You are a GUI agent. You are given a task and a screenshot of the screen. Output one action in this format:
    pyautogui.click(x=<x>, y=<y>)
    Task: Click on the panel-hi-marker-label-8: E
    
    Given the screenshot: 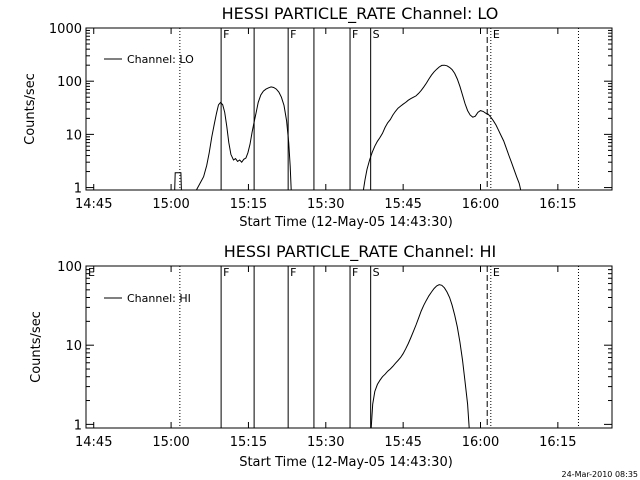 What is the action you would take?
    pyautogui.click(x=496, y=272)
    